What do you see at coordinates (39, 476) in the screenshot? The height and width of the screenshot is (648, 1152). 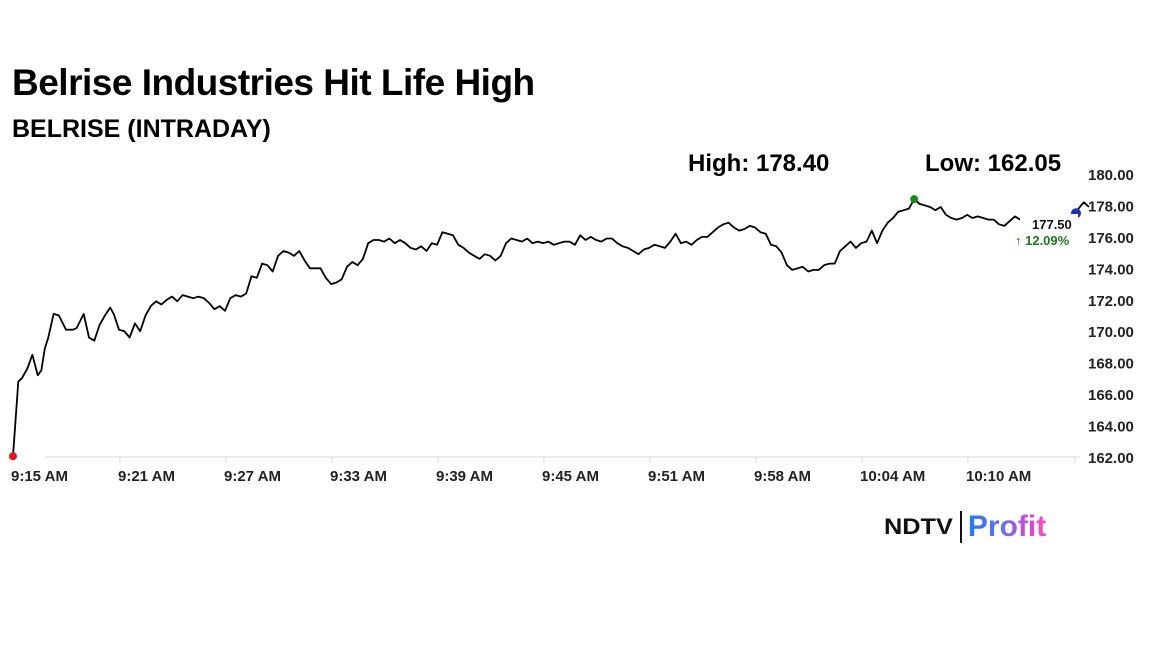 I see `x-tick-label: 9:15 AM` at bounding box center [39, 476].